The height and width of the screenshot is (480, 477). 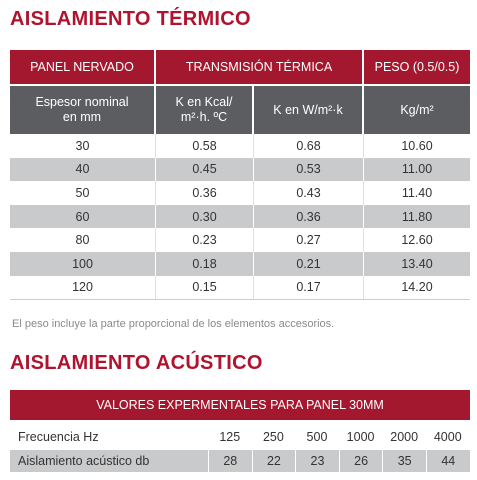 I want to click on acoustic-section-title: AISLAMIENTO ACÚSTICO, so click(x=136, y=363).